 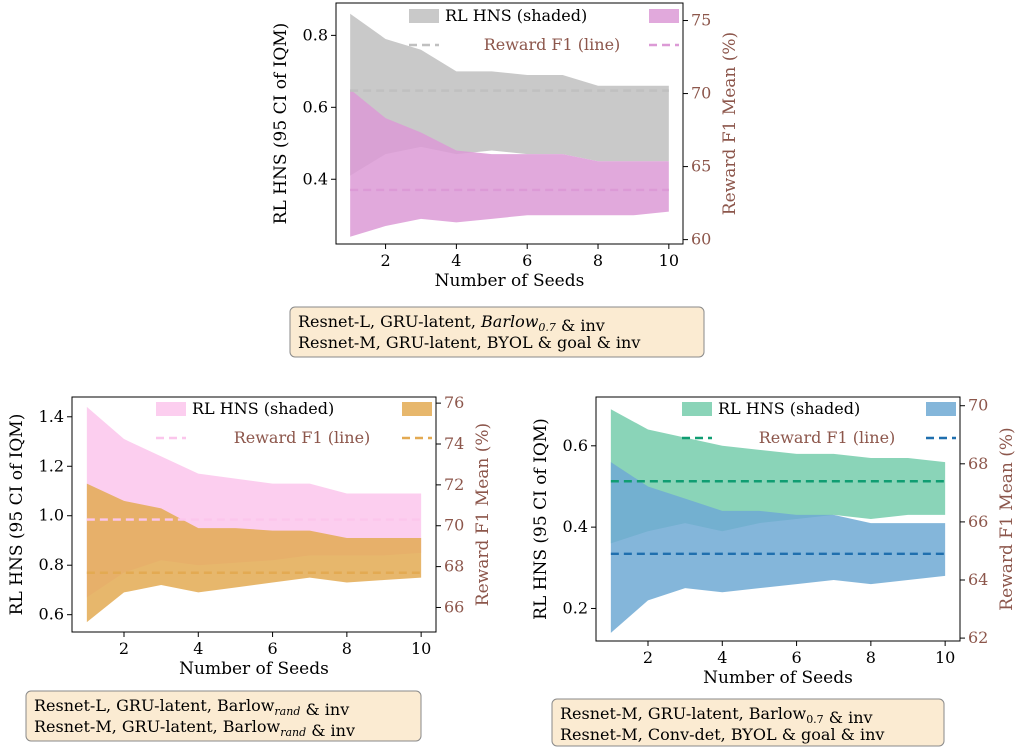 I want to click on caption-line-1: Resnet-M, GRU-latent, Barlow0.7 & inv, so click(x=716, y=715).